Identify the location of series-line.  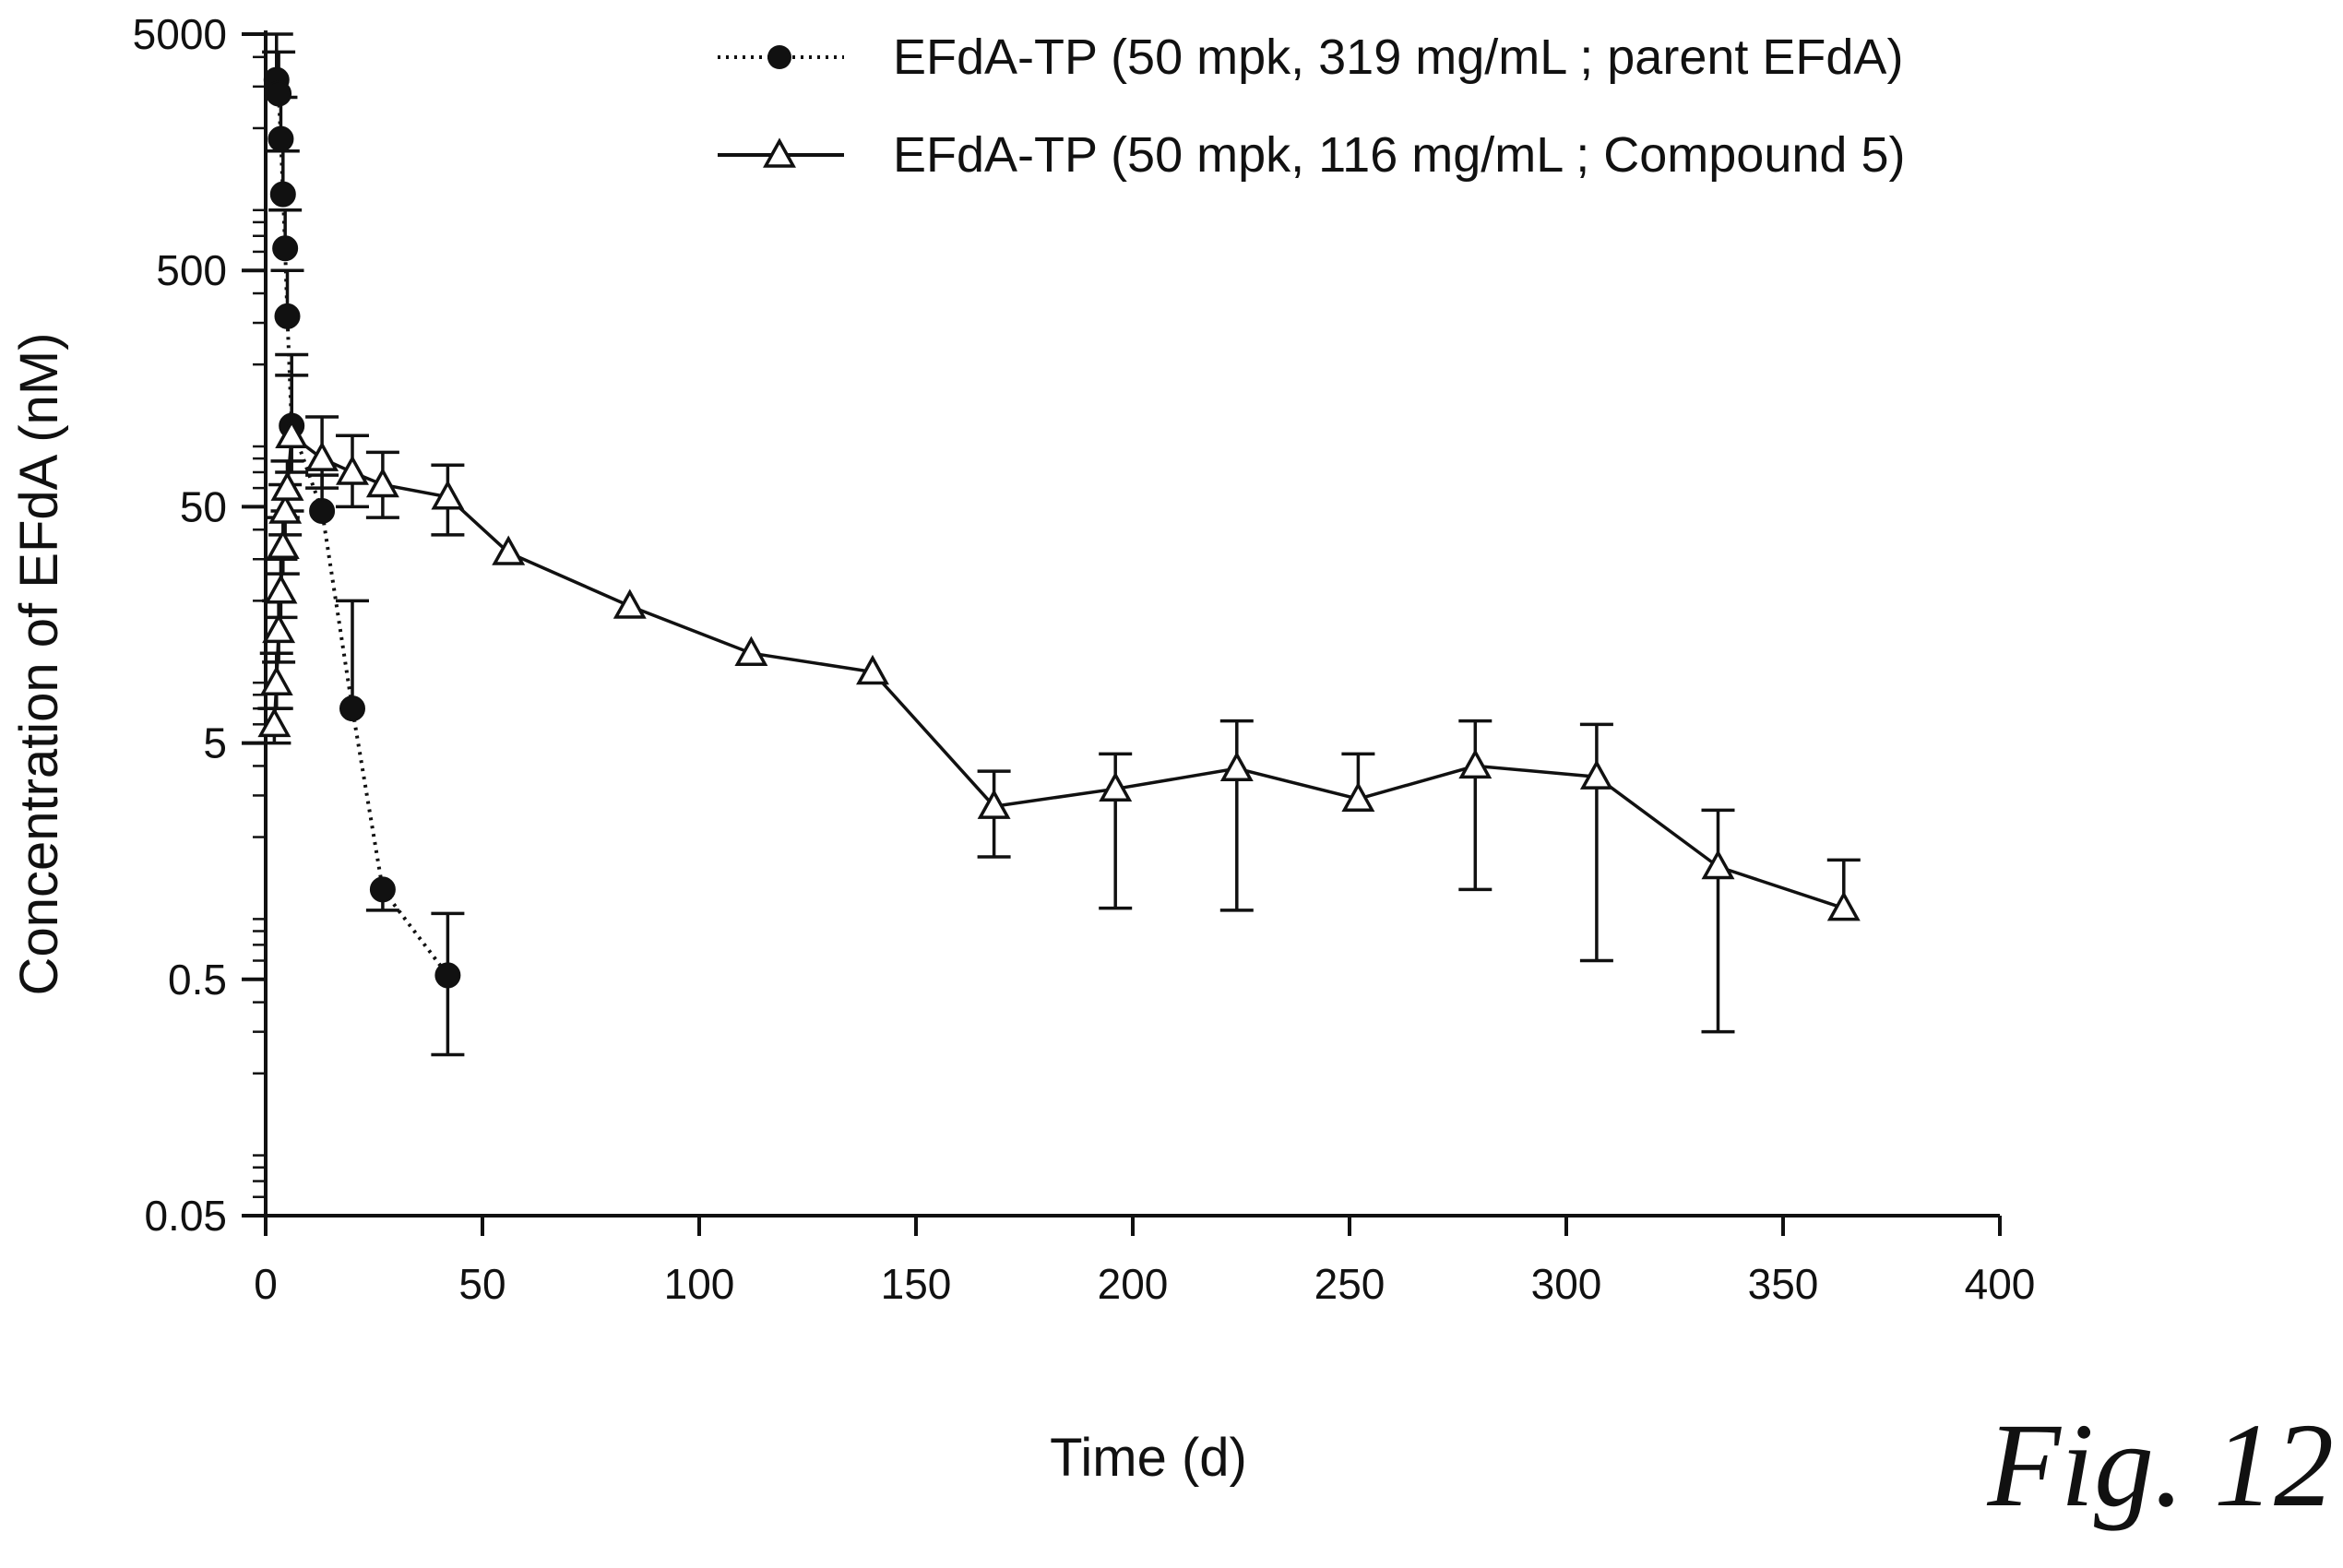
(362, 528).